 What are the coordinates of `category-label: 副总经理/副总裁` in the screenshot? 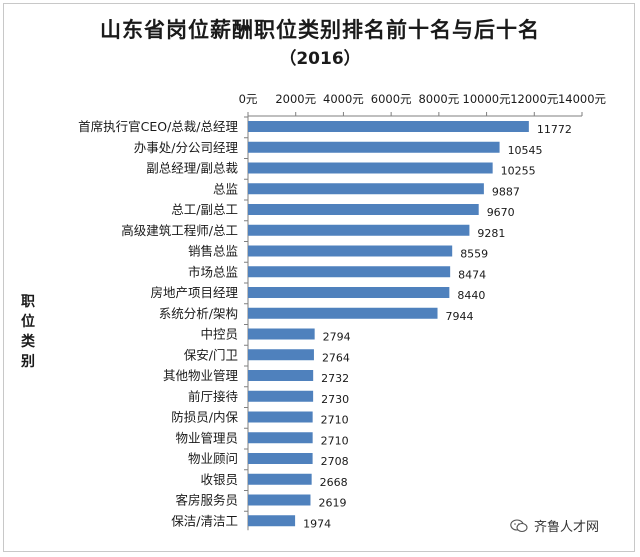 It's located at (192, 168).